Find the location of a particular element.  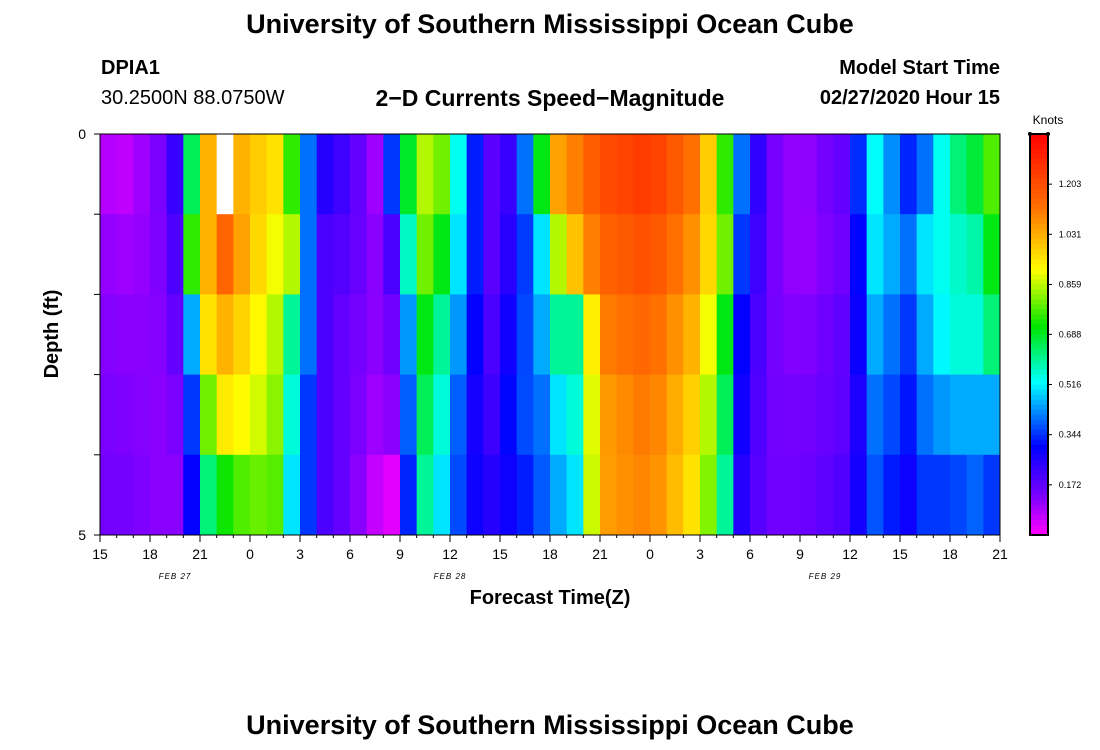

x-tick-label: 21 is located at coordinates (200, 554).